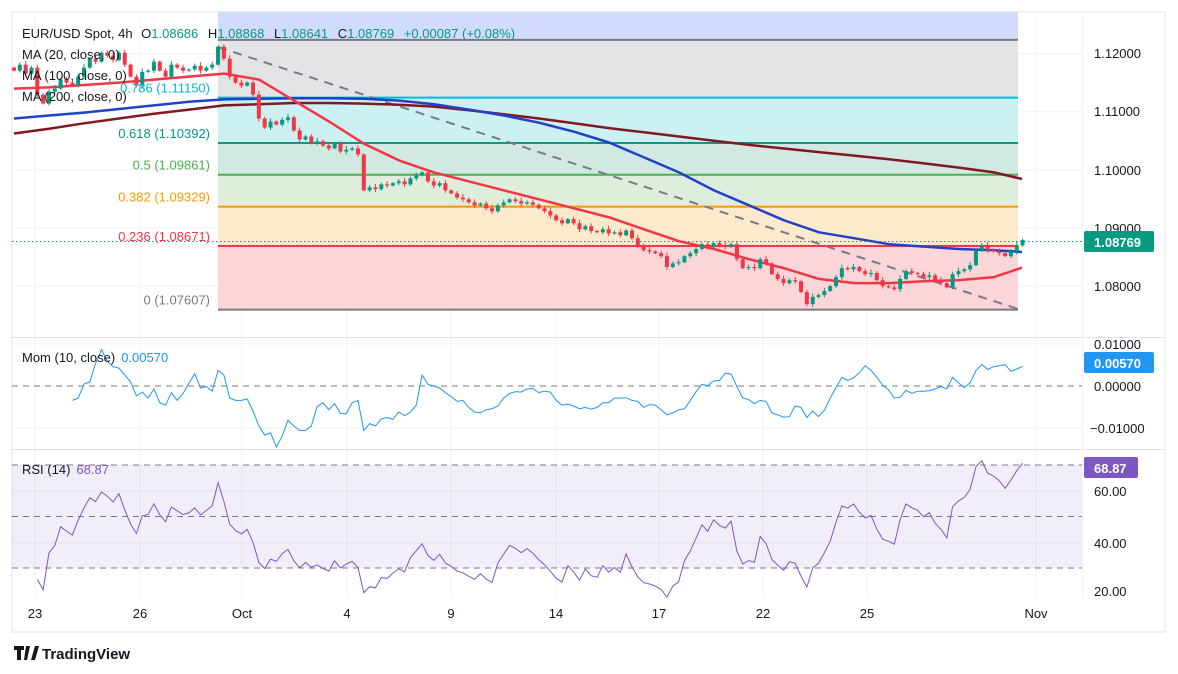 The image size is (1178, 674). What do you see at coordinates (1110, 543) in the screenshot?
I see `rsi-tick: 40.00` at bounding box center [1110, 543].